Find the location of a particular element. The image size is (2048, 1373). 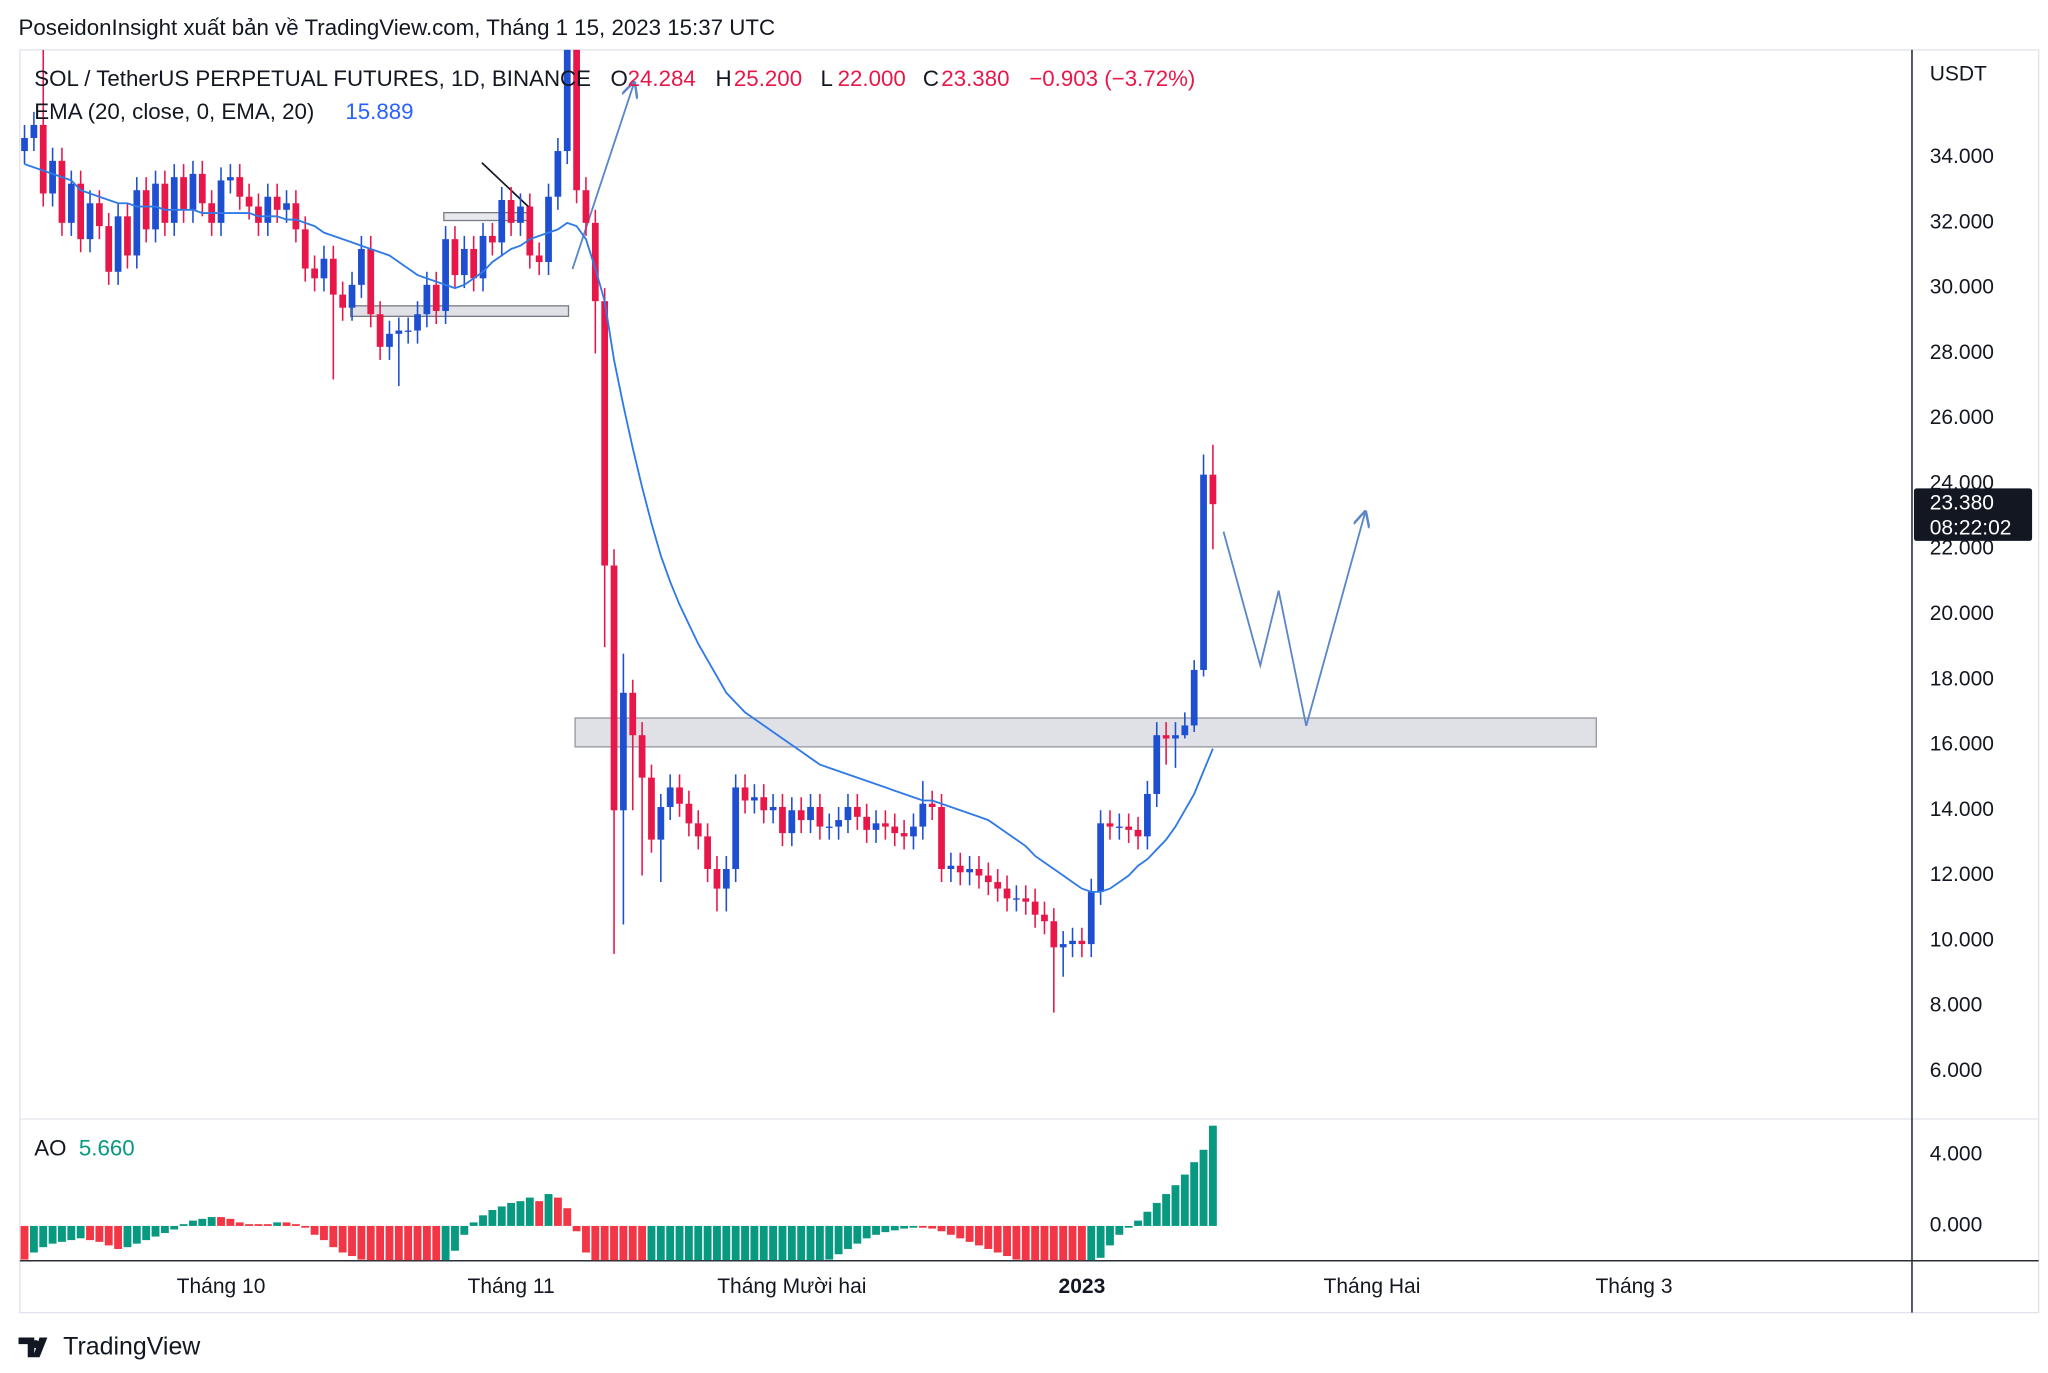

x-tick-label: Tháng 3 is located at coordinates (1633, 1286).